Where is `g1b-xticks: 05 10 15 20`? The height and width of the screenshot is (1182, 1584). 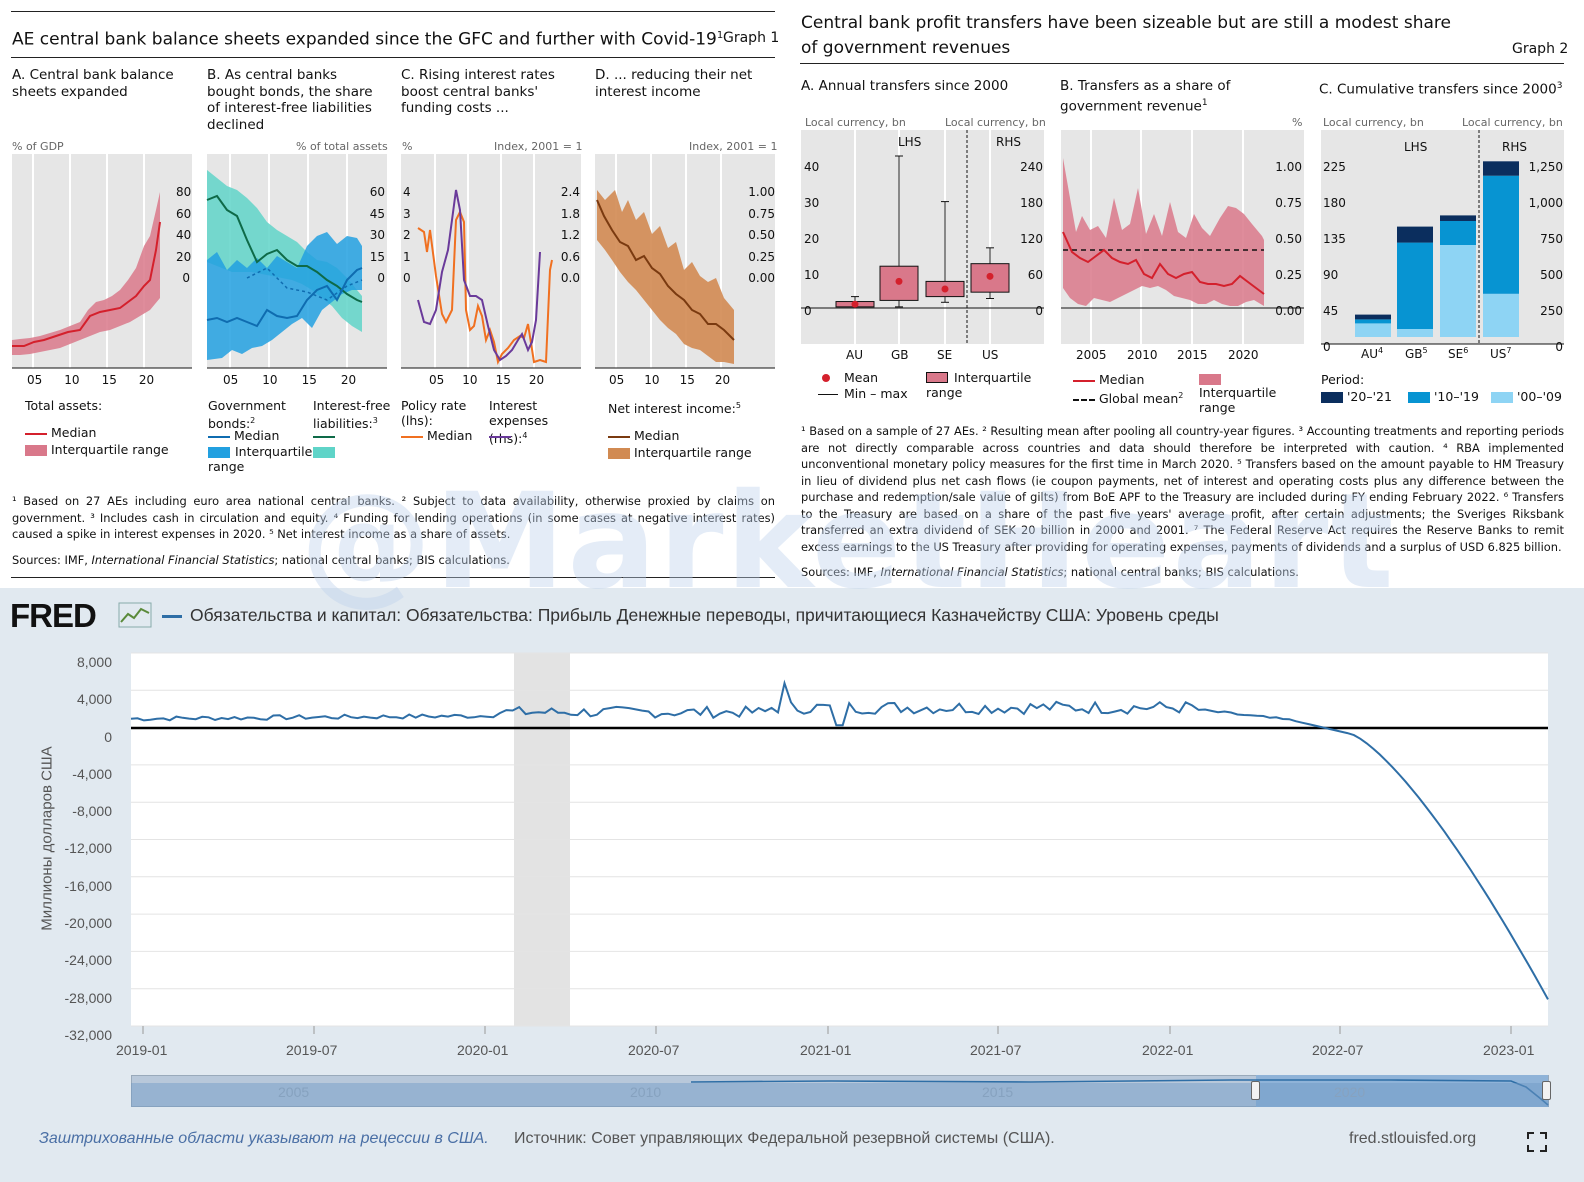 g1b-xticks: 05 10 15 20 is located at coordinates (290, 380).